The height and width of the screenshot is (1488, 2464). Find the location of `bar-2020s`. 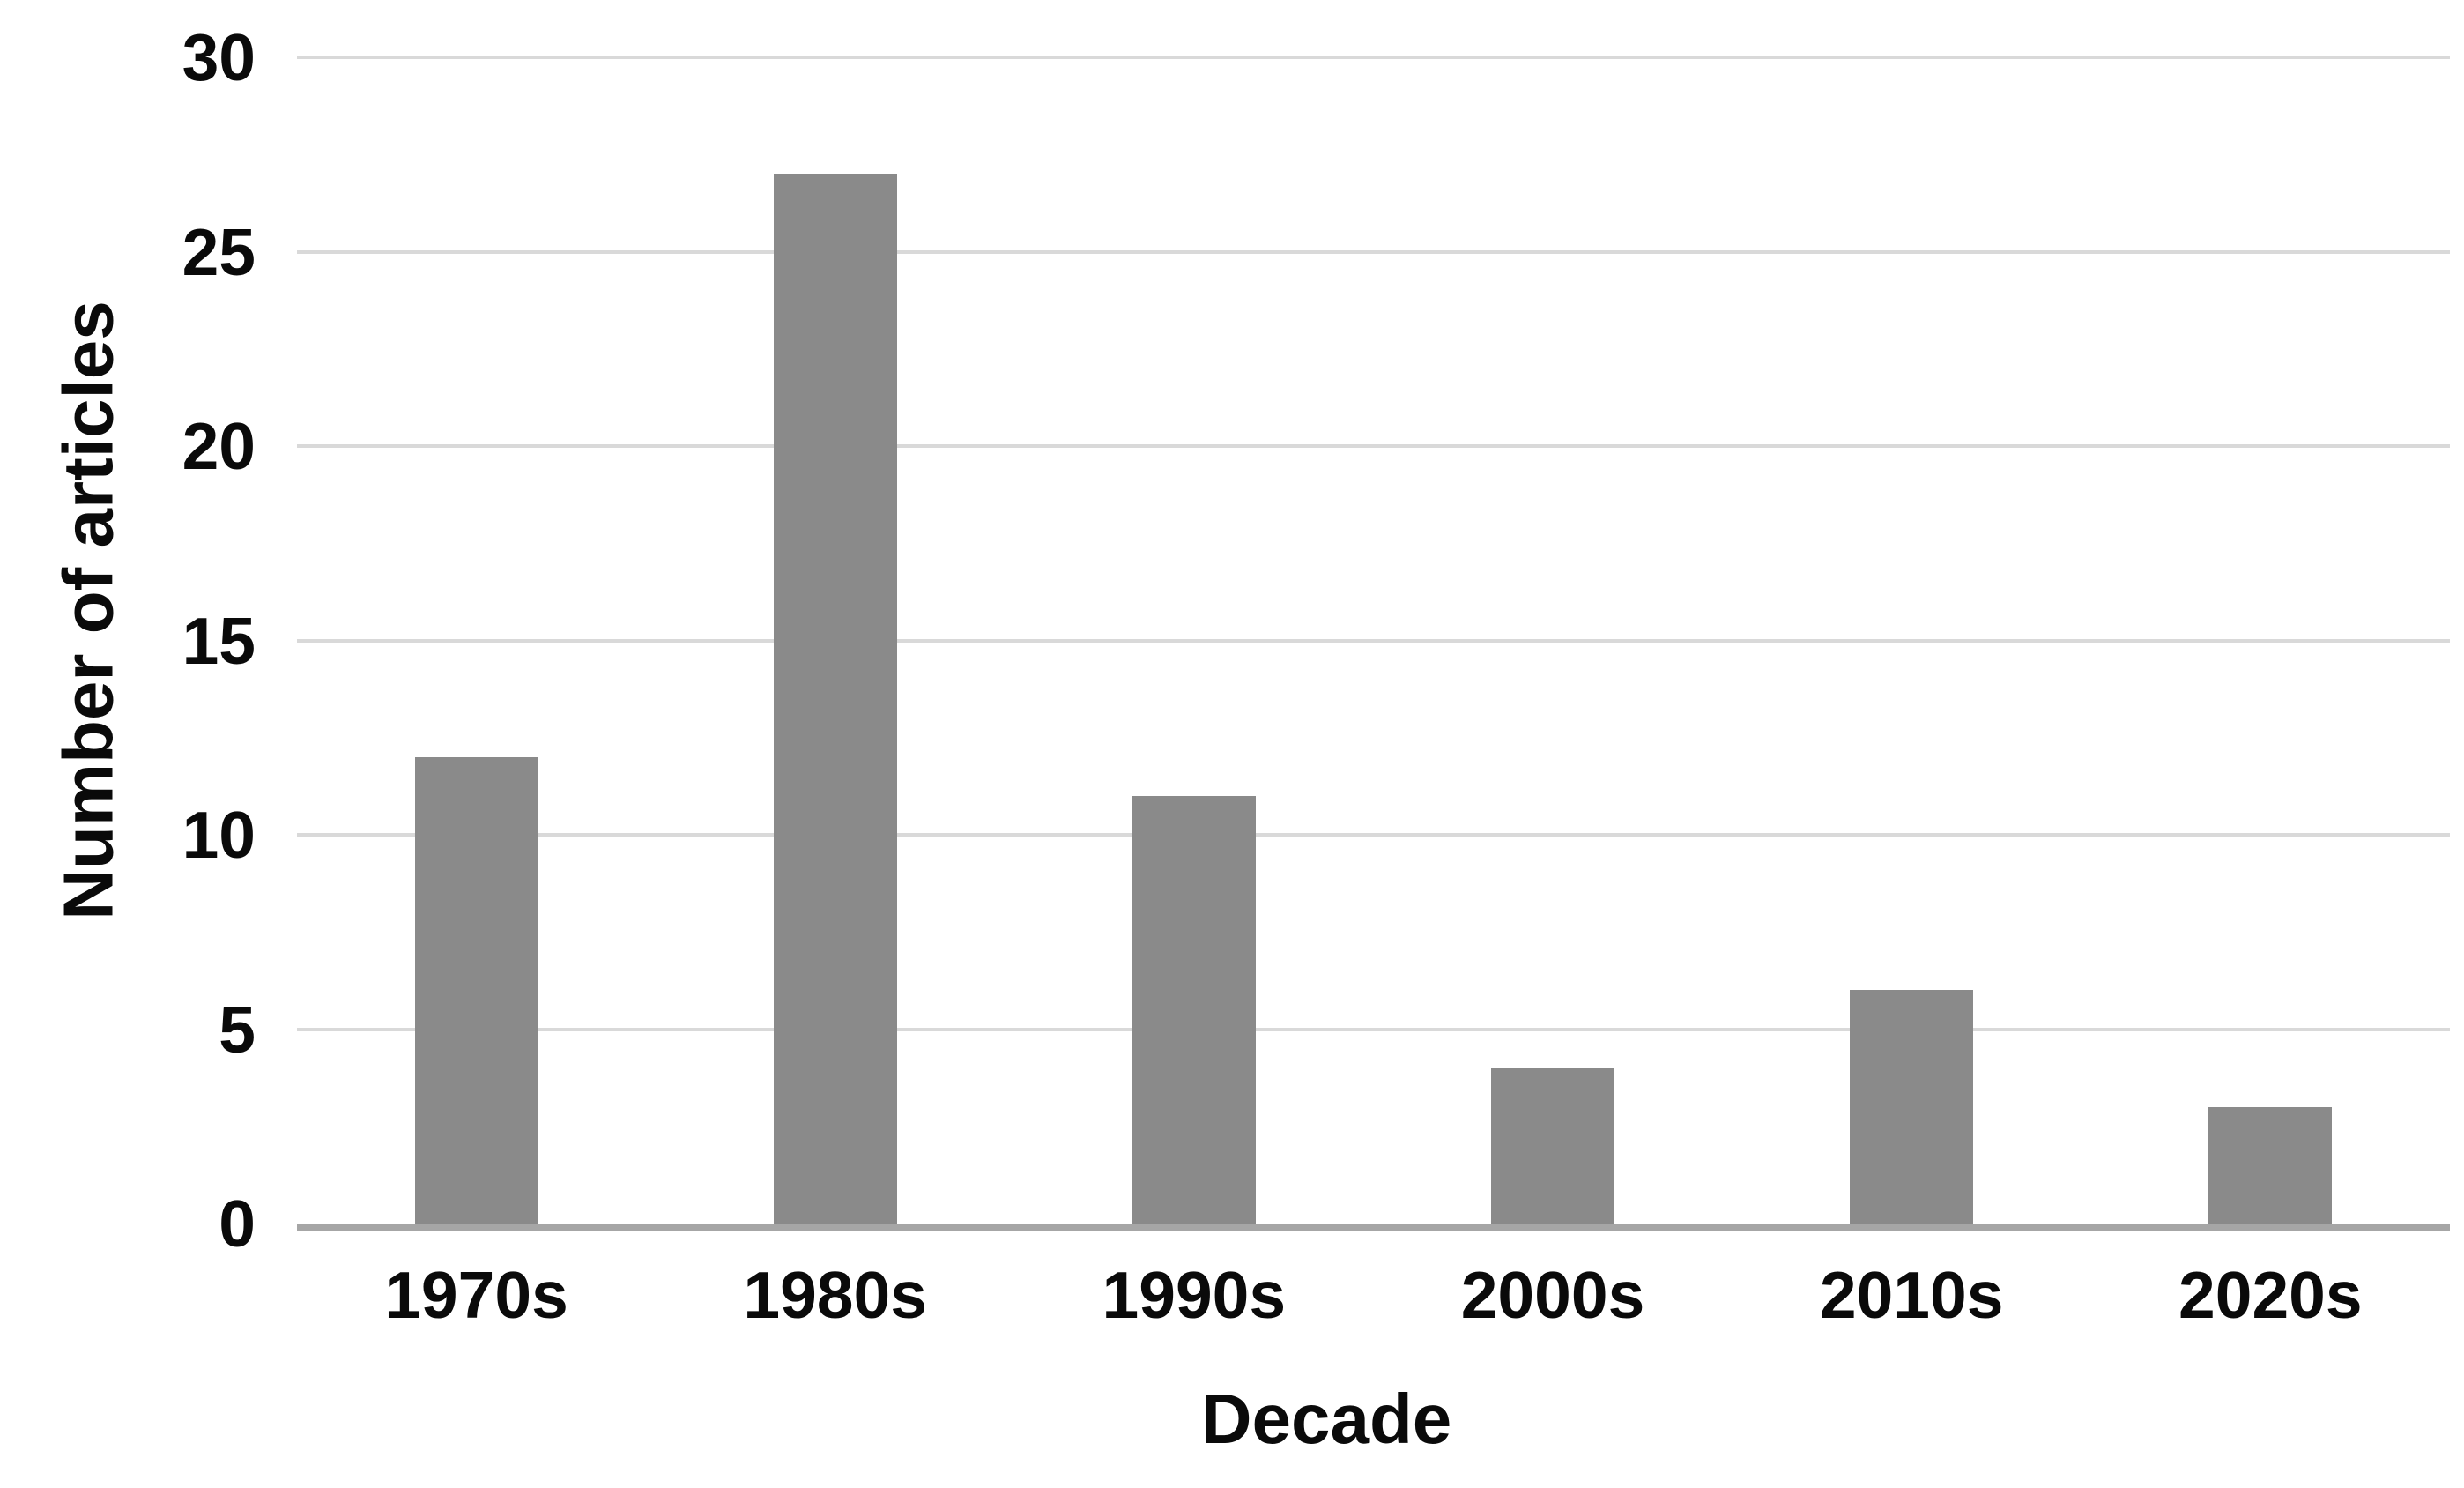

bar-2020s is located at coordinates (2270, 1165).